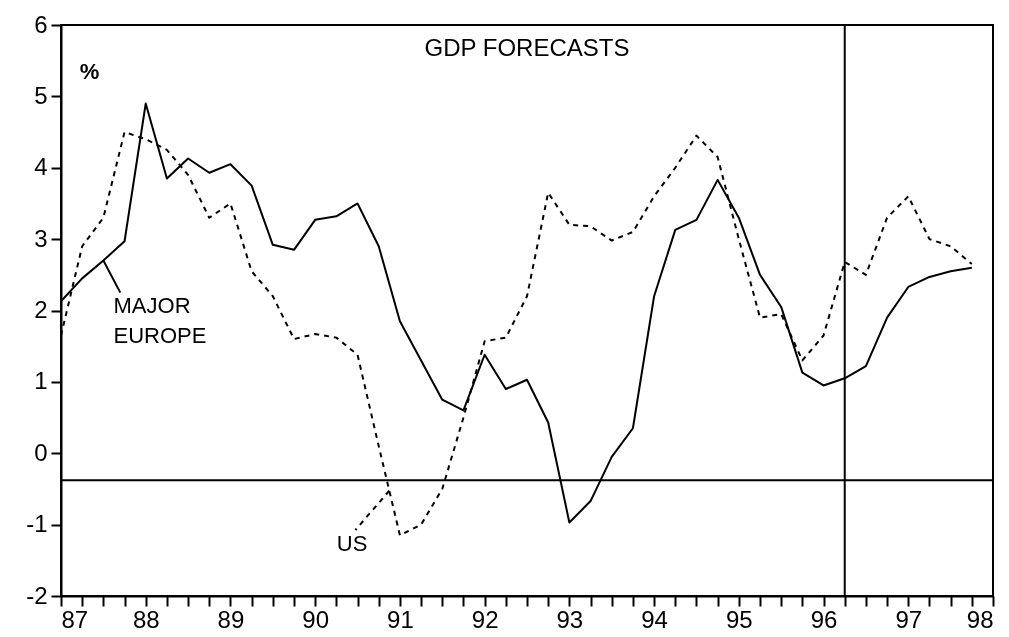 Image resolution: width=1009 pixels, height=637 pixels. Describe the element at coordinates (316, 619) in the screenshot. I see `x-tick-label: 90` at that location.